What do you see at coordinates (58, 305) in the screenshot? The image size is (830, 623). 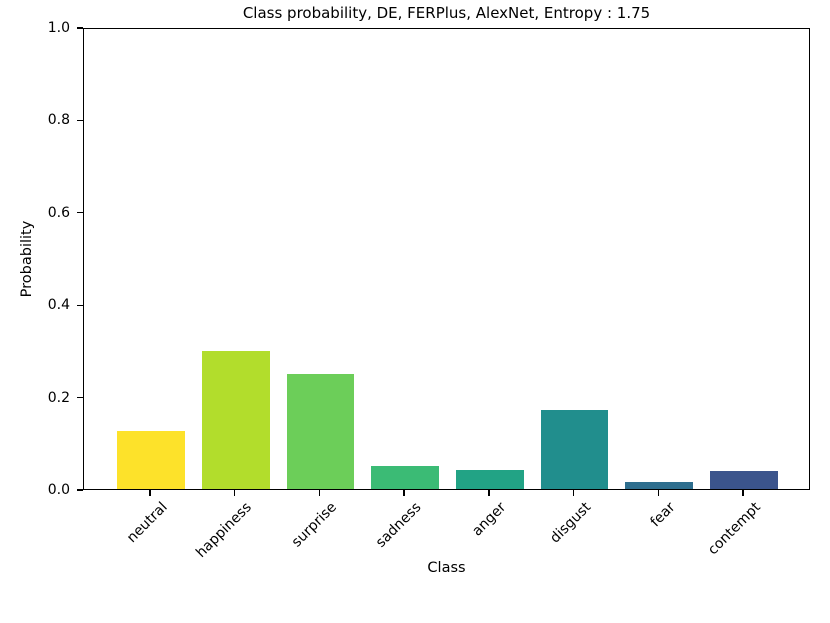 I see `y-tick-label: 0.4` at bounding box center [58, 305].